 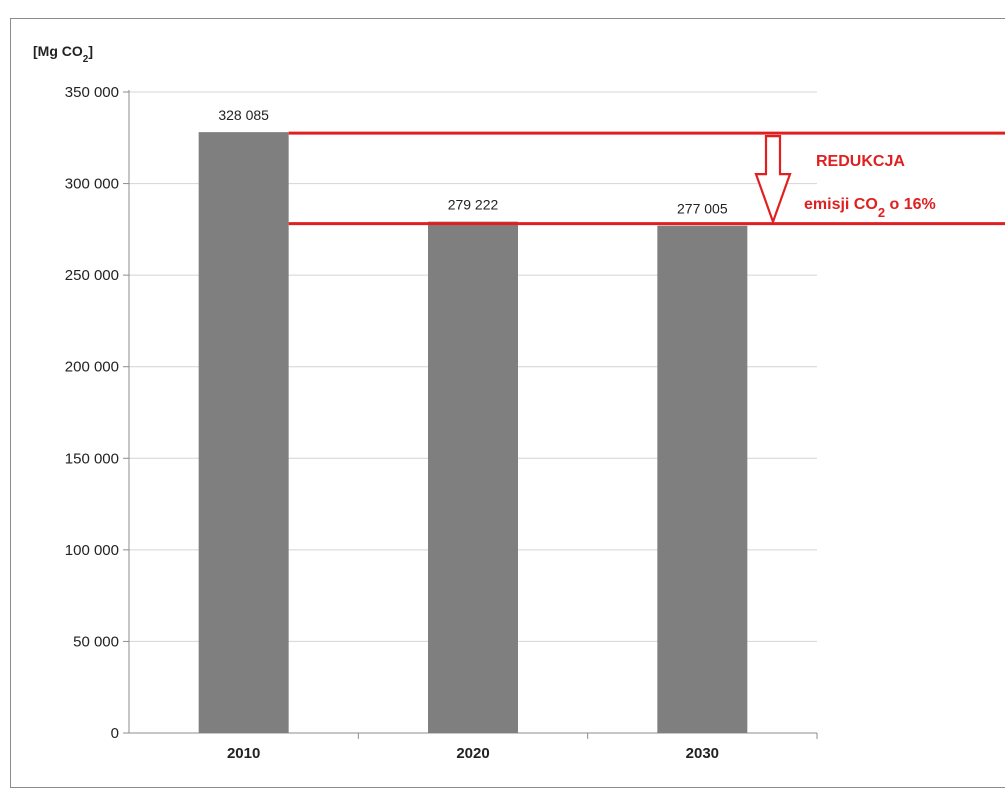 What do you see at coordinates (243, 753) in the screenshot?
I see `x-tick-label: 2010` at bounding box center [243, 753].